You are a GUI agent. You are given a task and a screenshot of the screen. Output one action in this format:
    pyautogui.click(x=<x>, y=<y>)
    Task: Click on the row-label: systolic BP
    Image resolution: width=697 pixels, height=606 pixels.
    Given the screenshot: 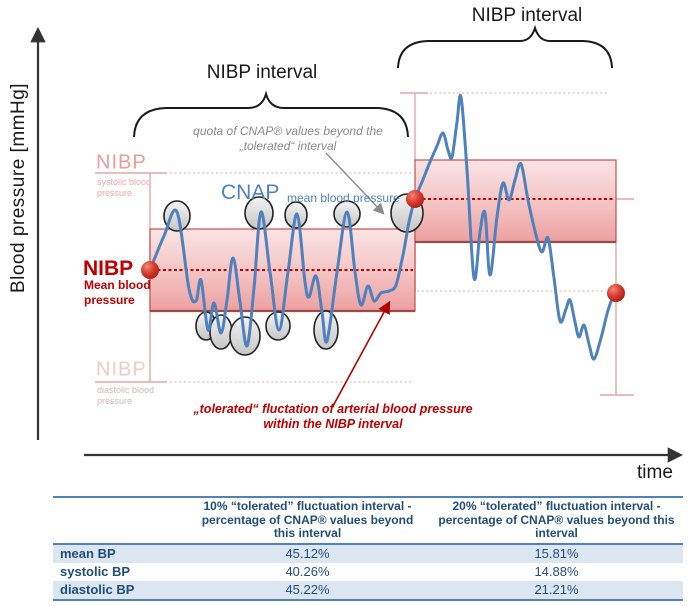 What is the action you would take?
    pyautogui.click(x=95, y=571)
    